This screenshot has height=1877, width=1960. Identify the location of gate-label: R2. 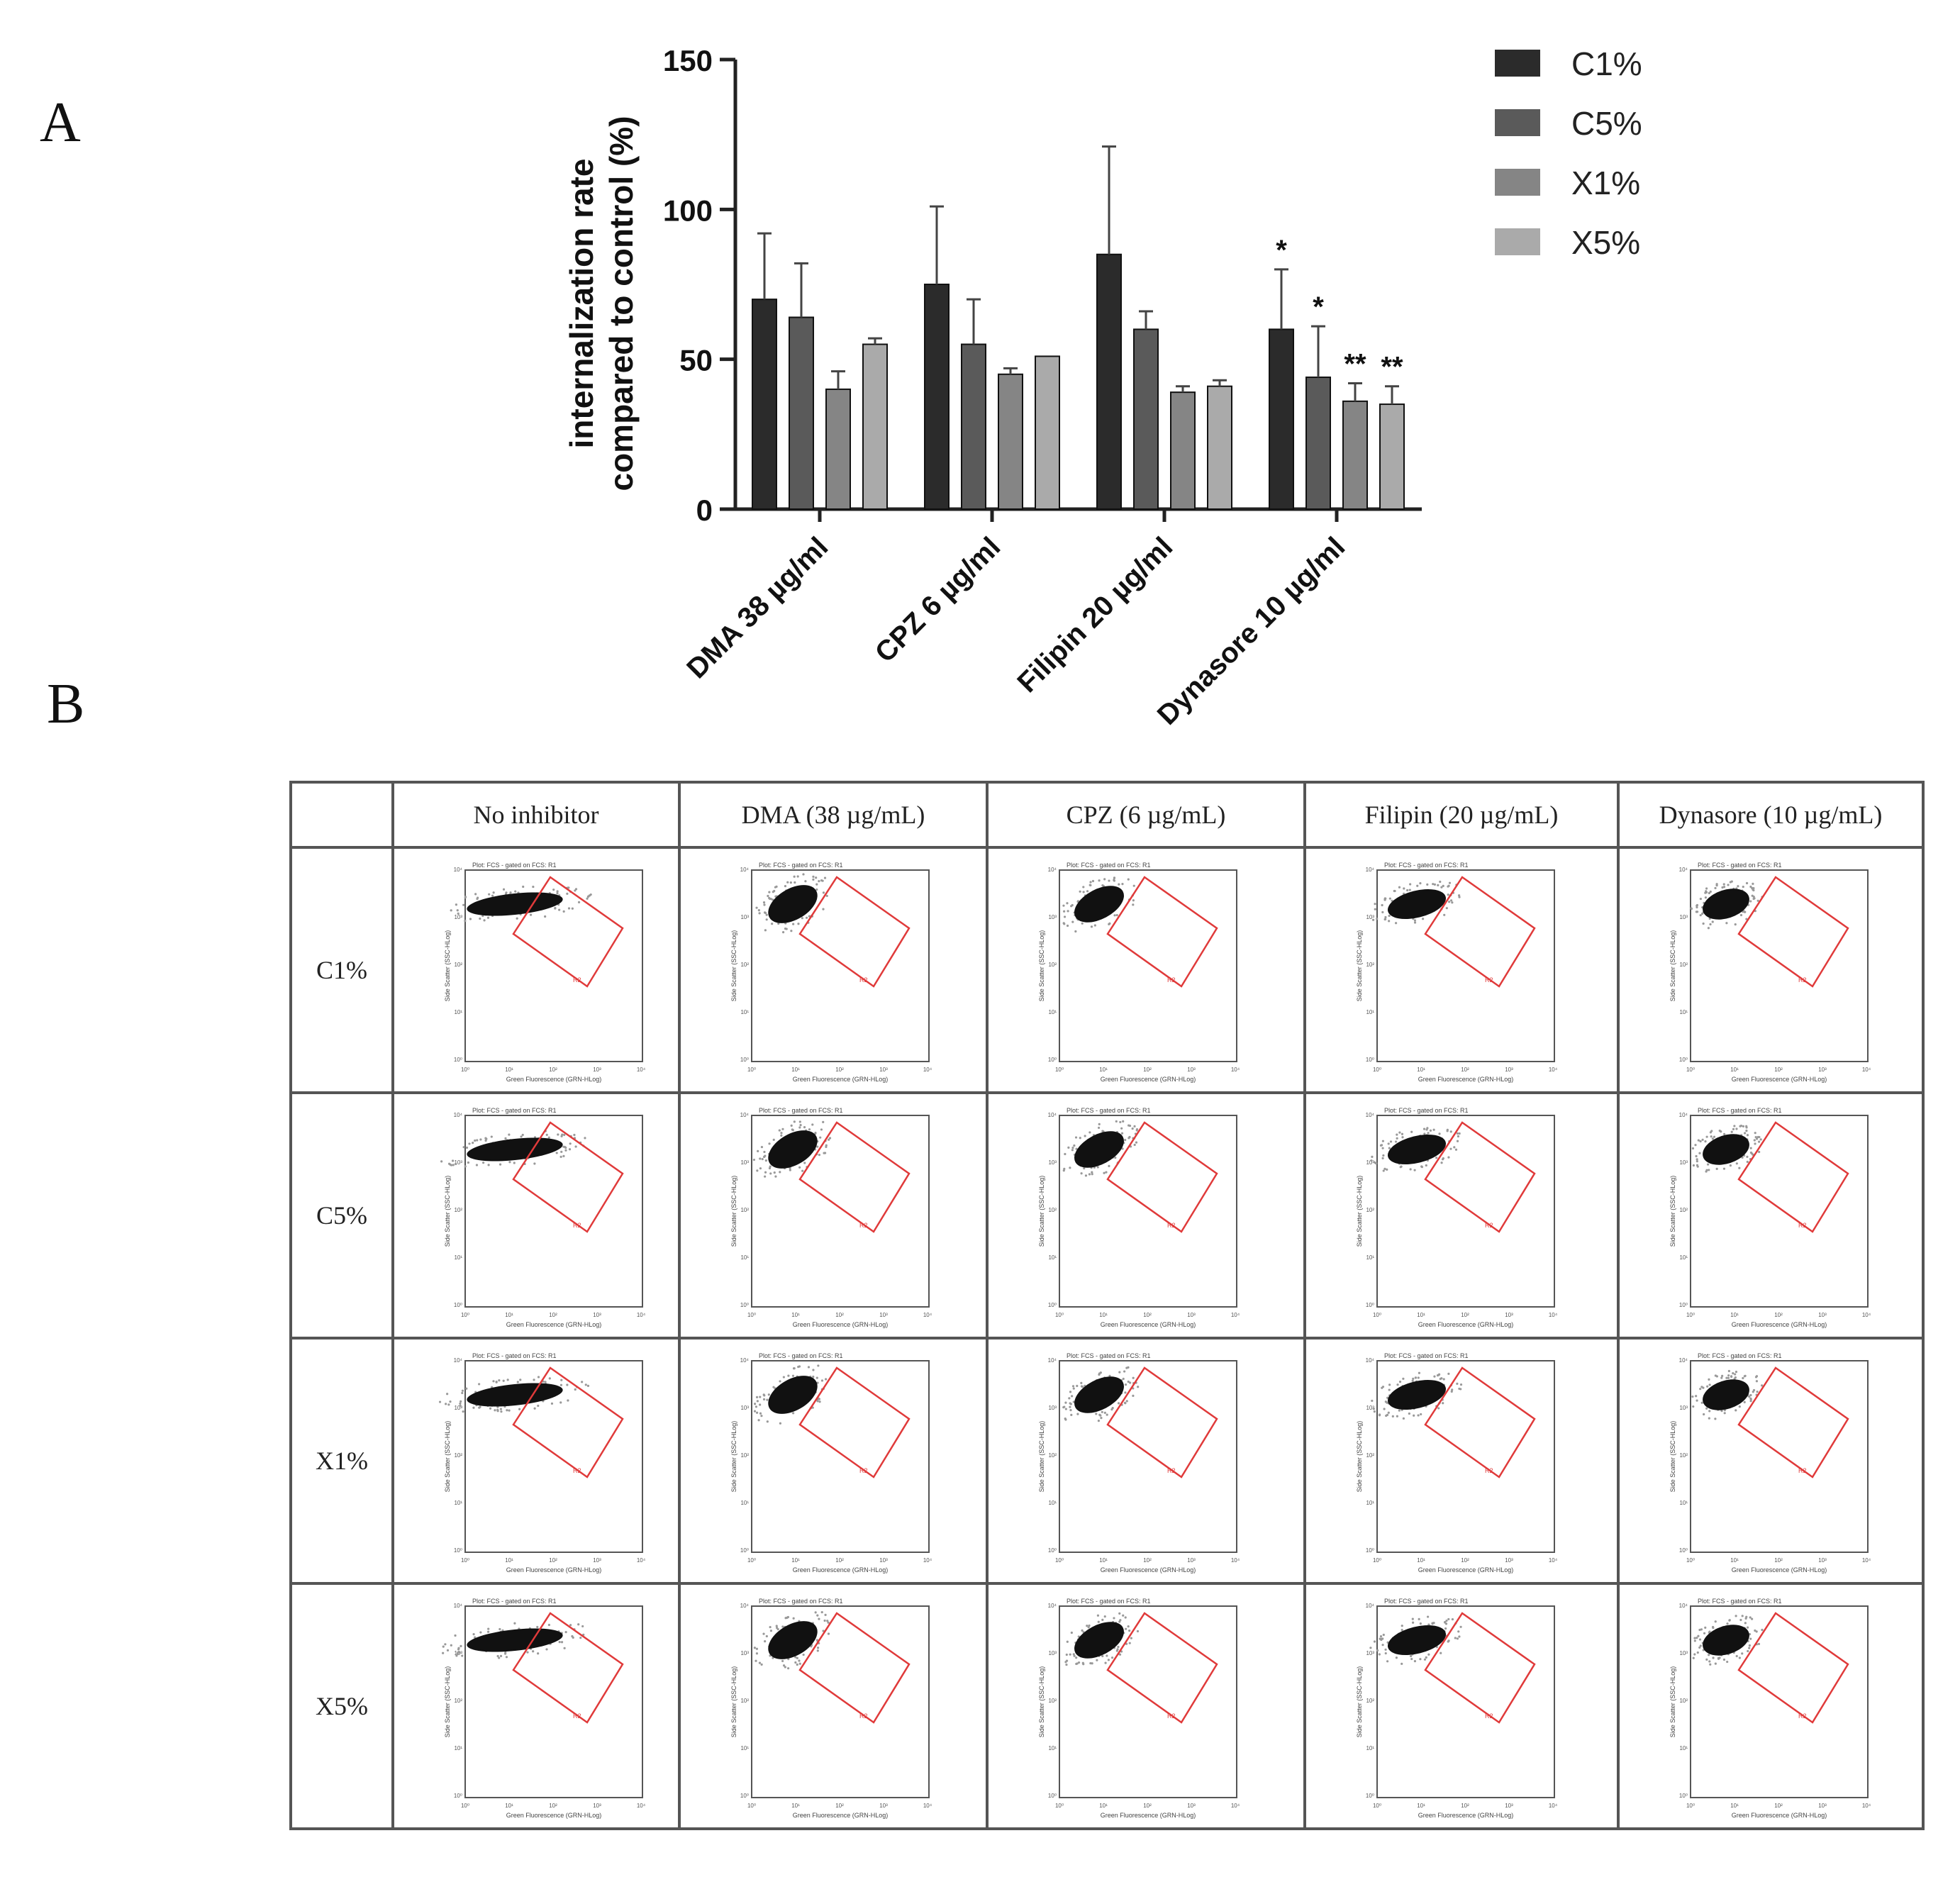
(863, 980).